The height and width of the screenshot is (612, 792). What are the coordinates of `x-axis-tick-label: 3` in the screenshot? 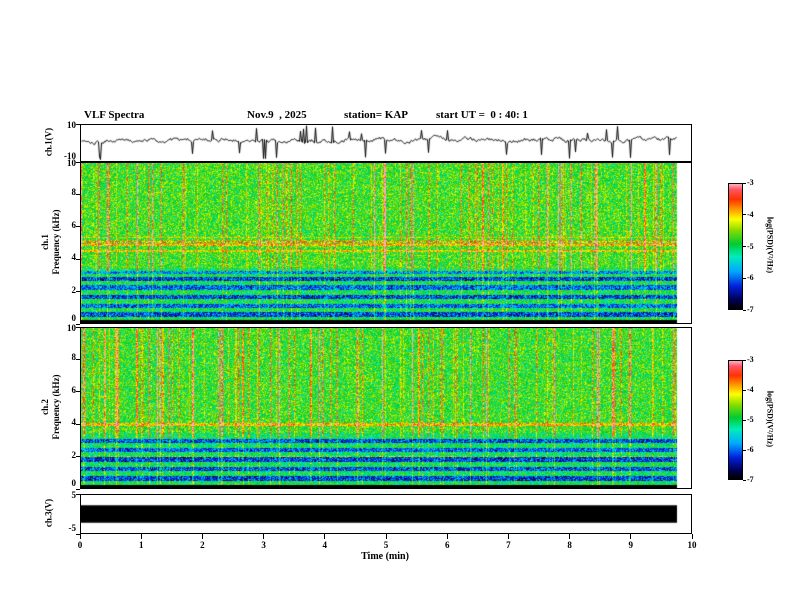 It's located at (263, 545).